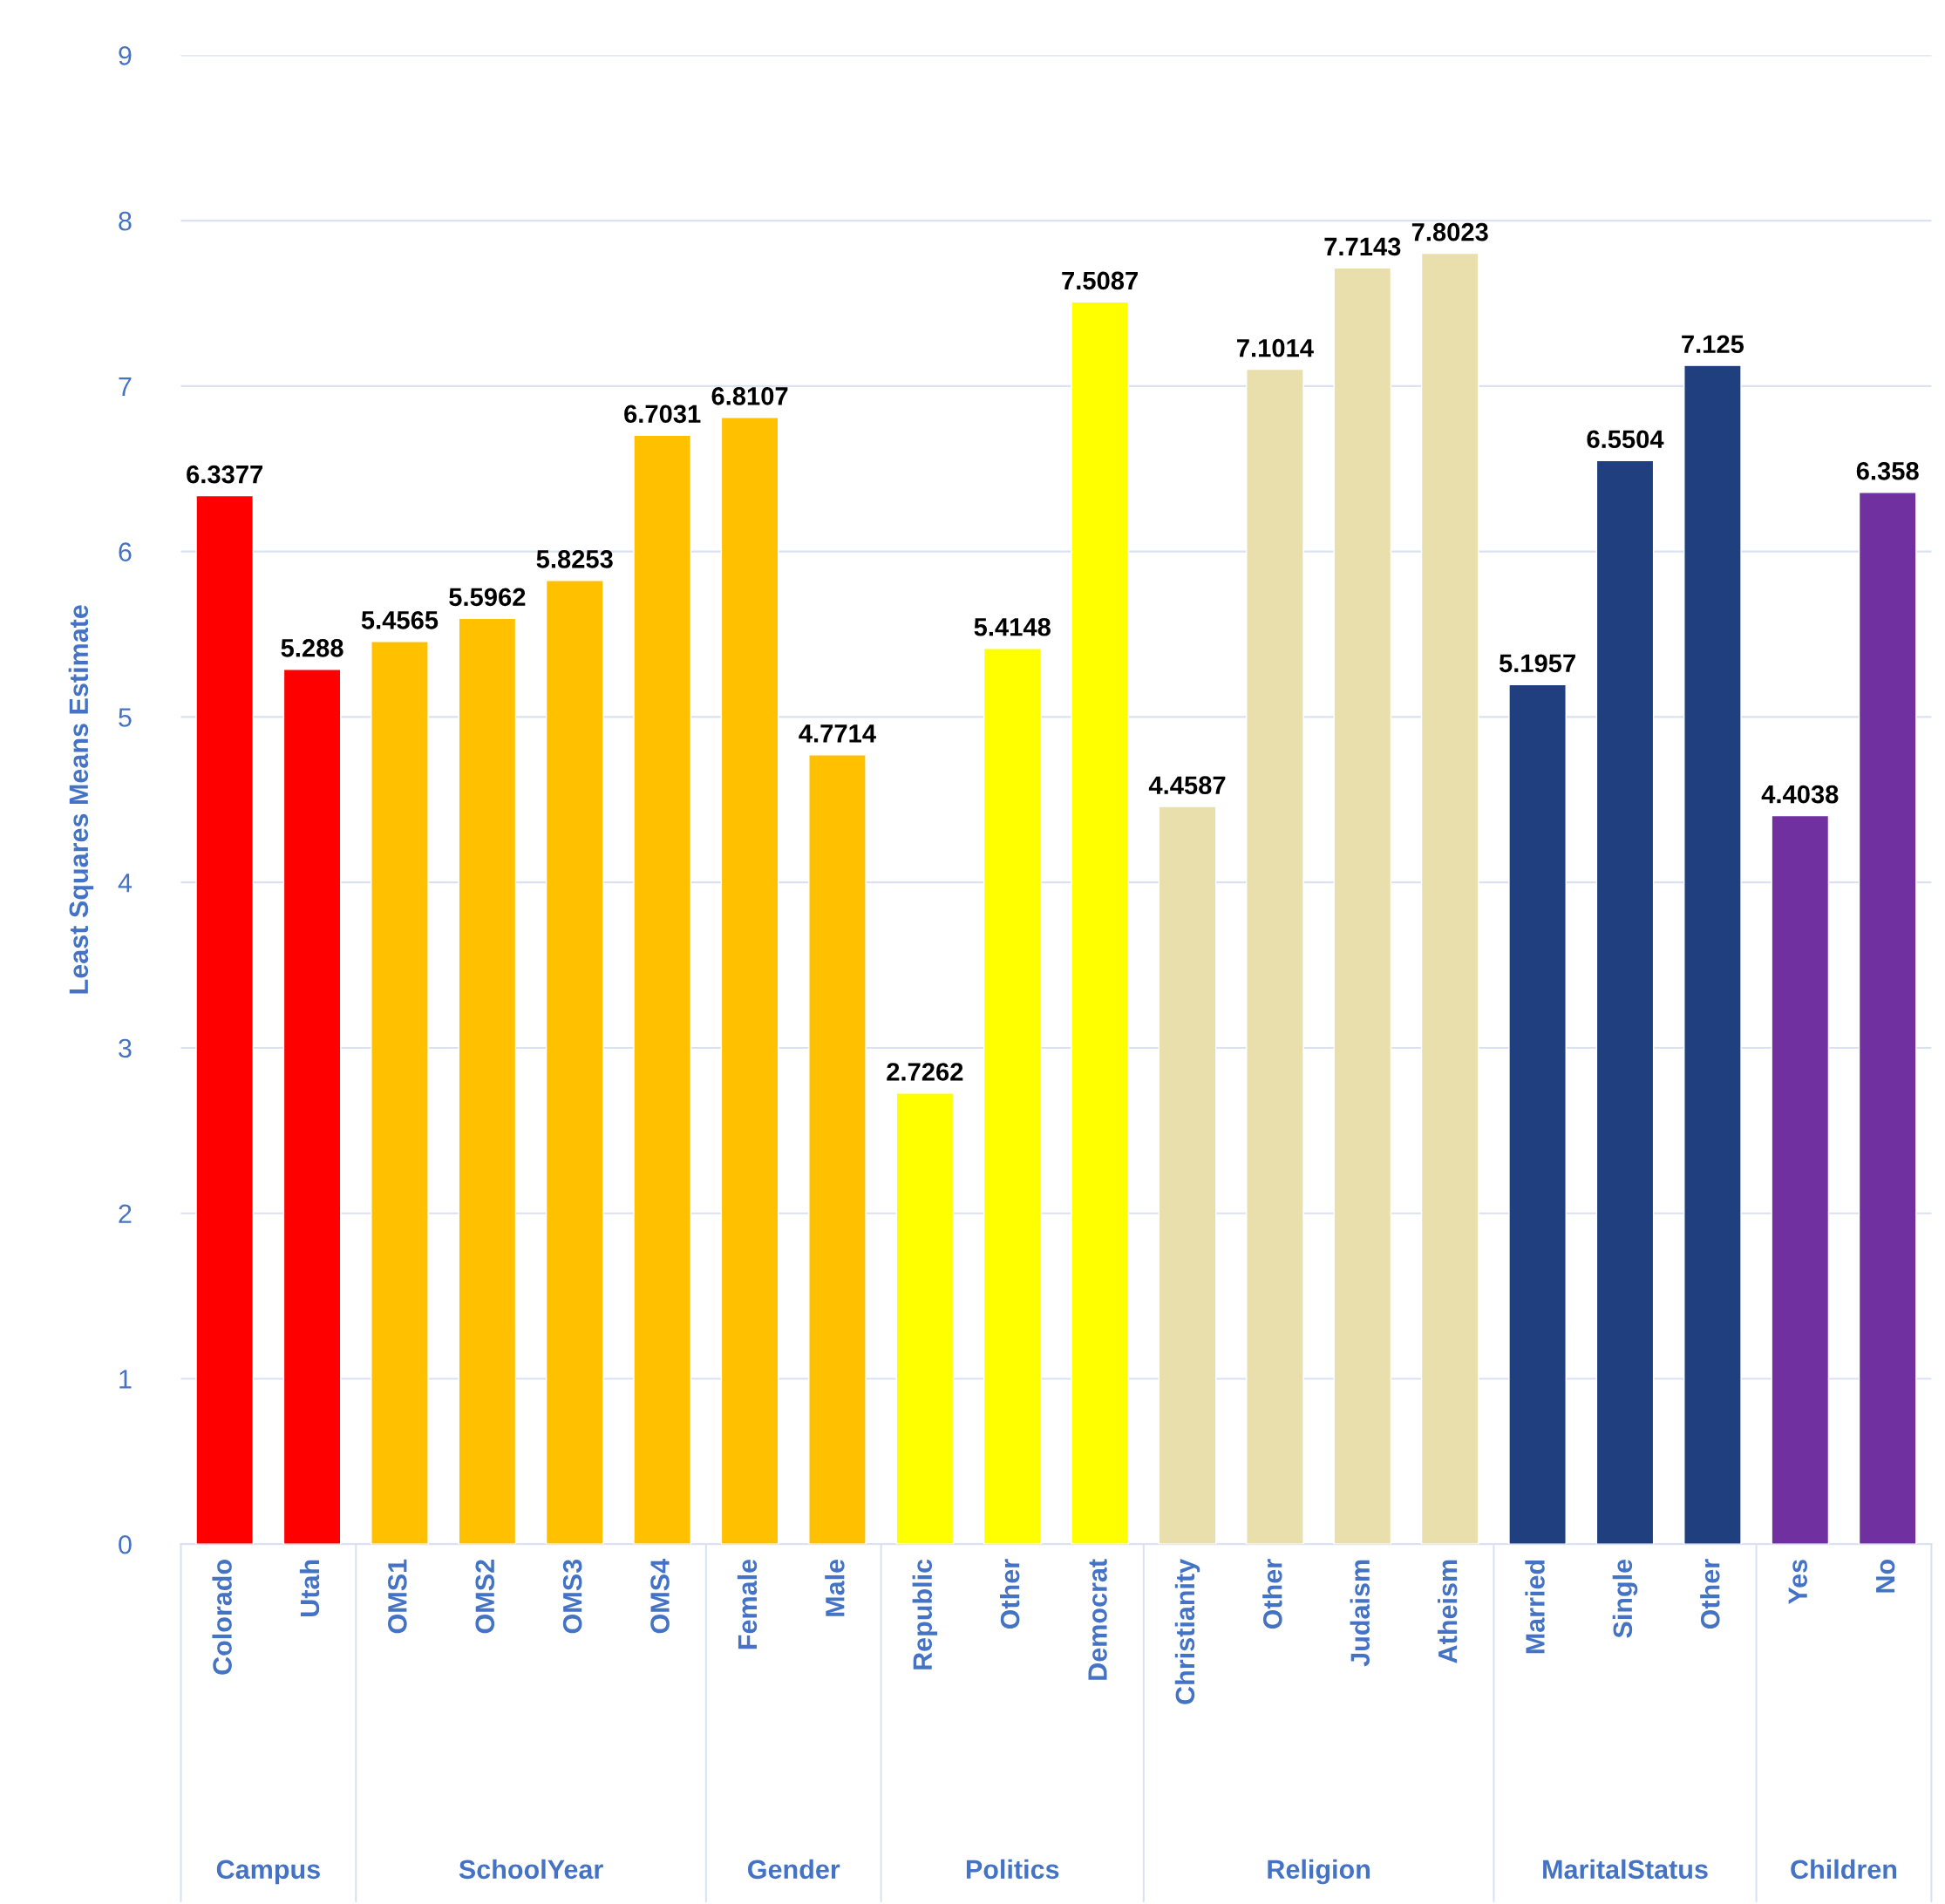 This screenshot has height=1904, width=1945. I want to click on data-label: 6.358, so click(1888, 470).